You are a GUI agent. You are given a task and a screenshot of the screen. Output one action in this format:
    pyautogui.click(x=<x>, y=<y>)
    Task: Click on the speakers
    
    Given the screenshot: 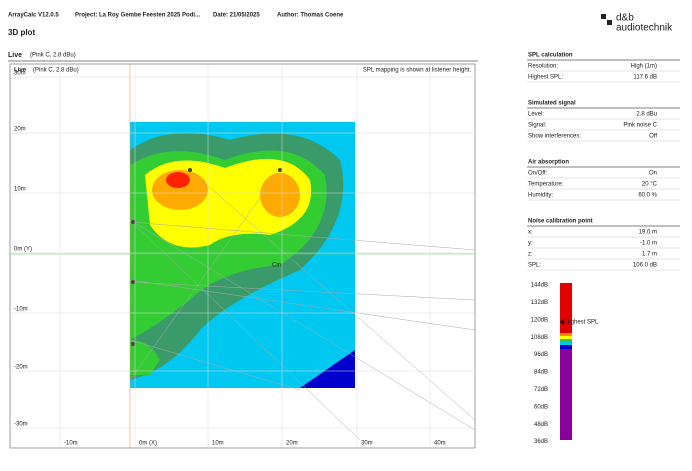 What is the action you would take?
    pyautogui.click(x=206, y=257)
    